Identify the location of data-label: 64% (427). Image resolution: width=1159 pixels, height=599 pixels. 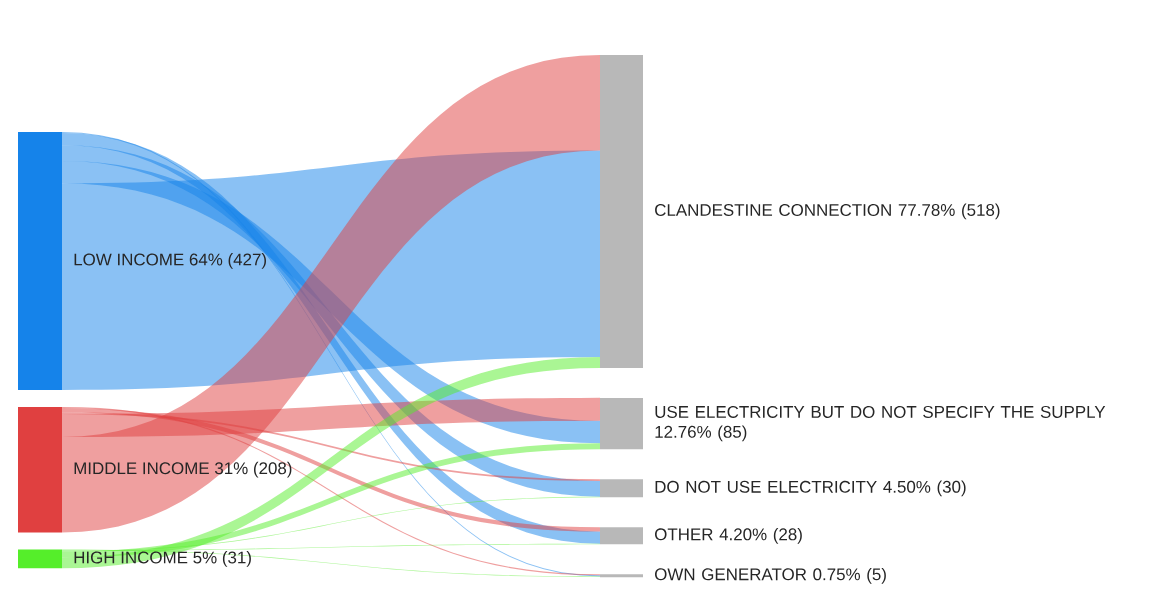
(227, 261).